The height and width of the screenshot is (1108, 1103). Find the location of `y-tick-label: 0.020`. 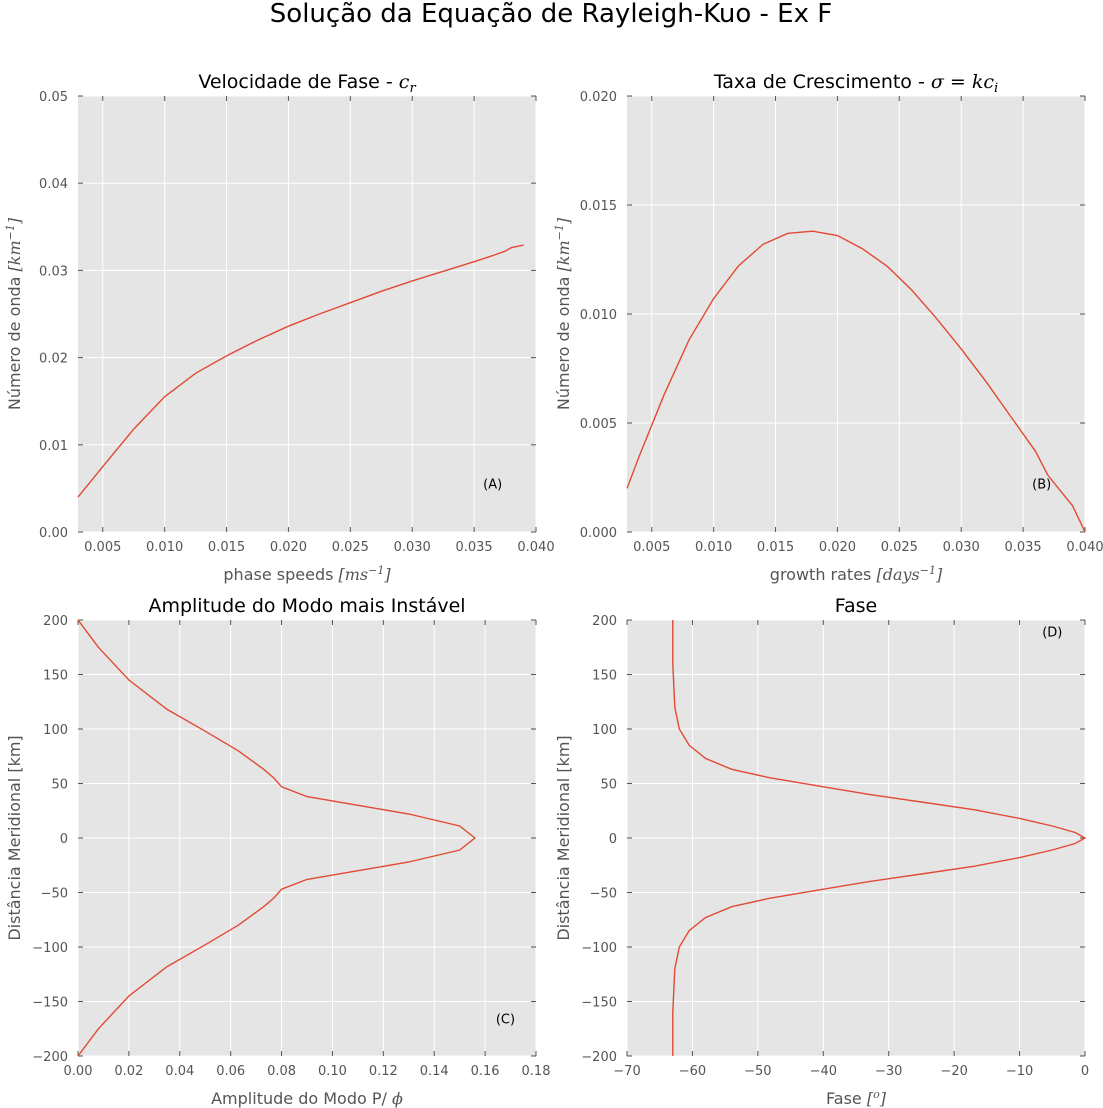

y-tick-label: 0.020 is located at coordinates (598, 97).